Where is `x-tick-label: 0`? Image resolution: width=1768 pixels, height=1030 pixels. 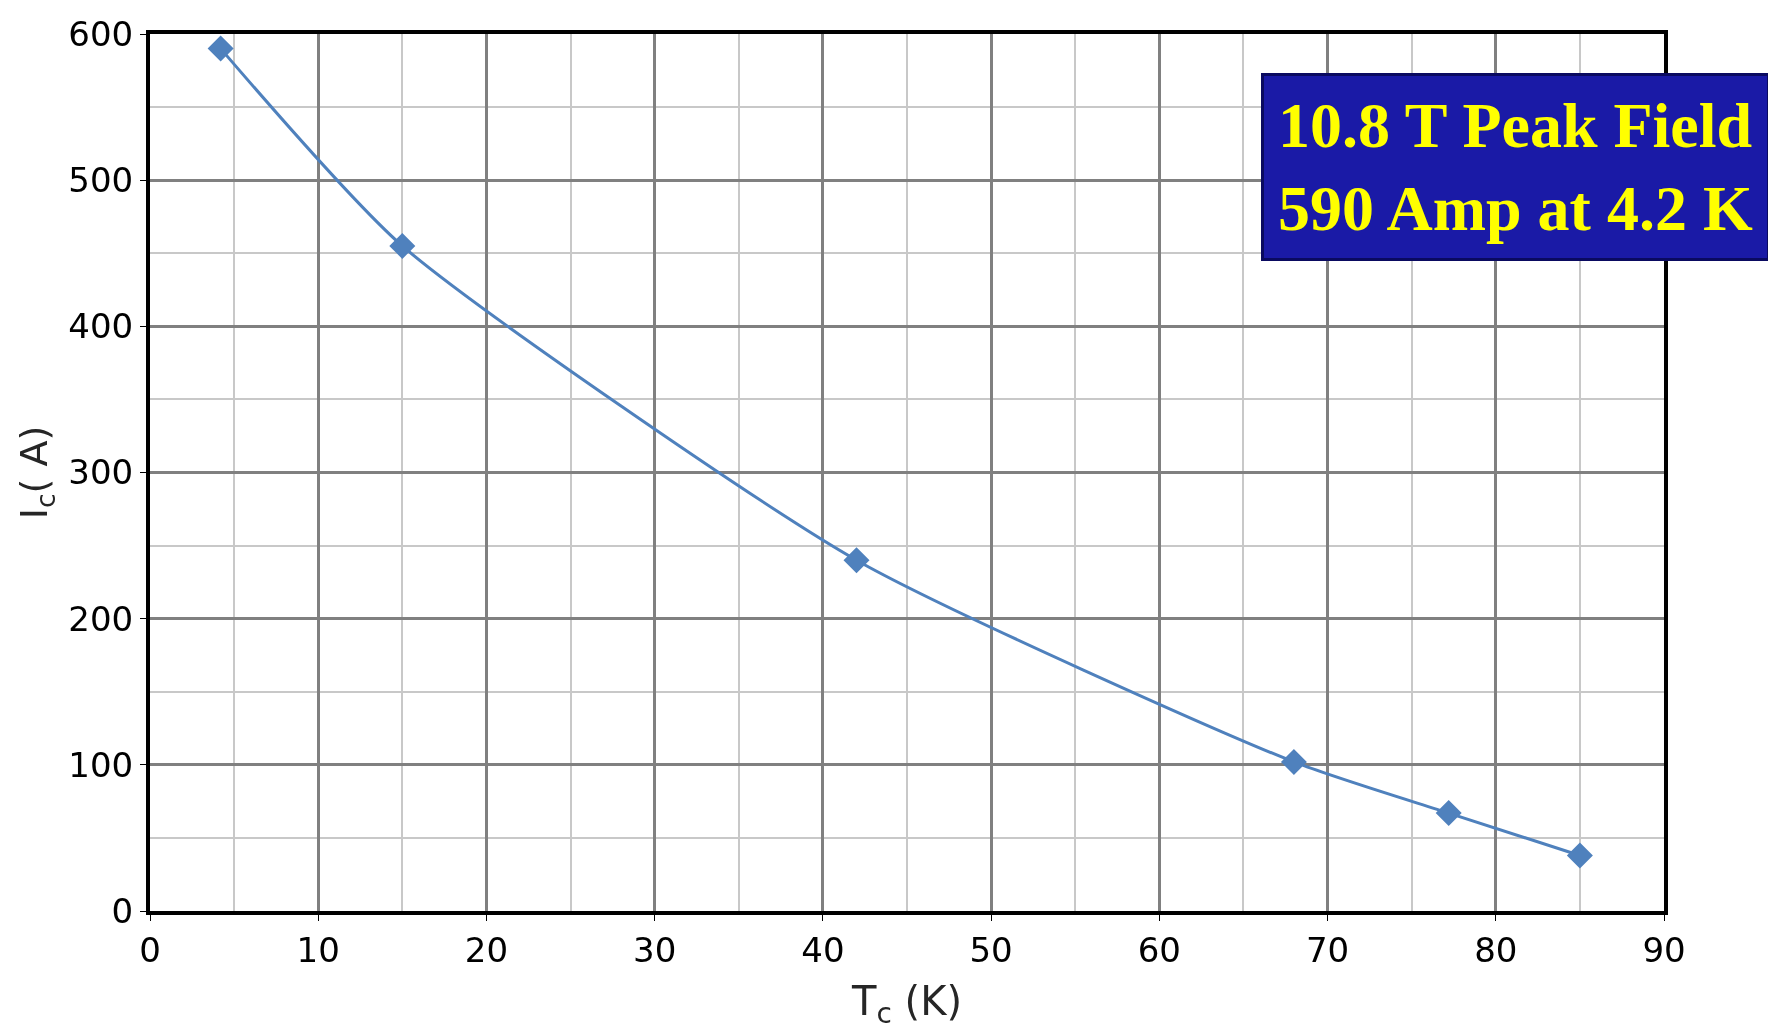
x-tick-label: 0 is located at coordinates (150, 949).